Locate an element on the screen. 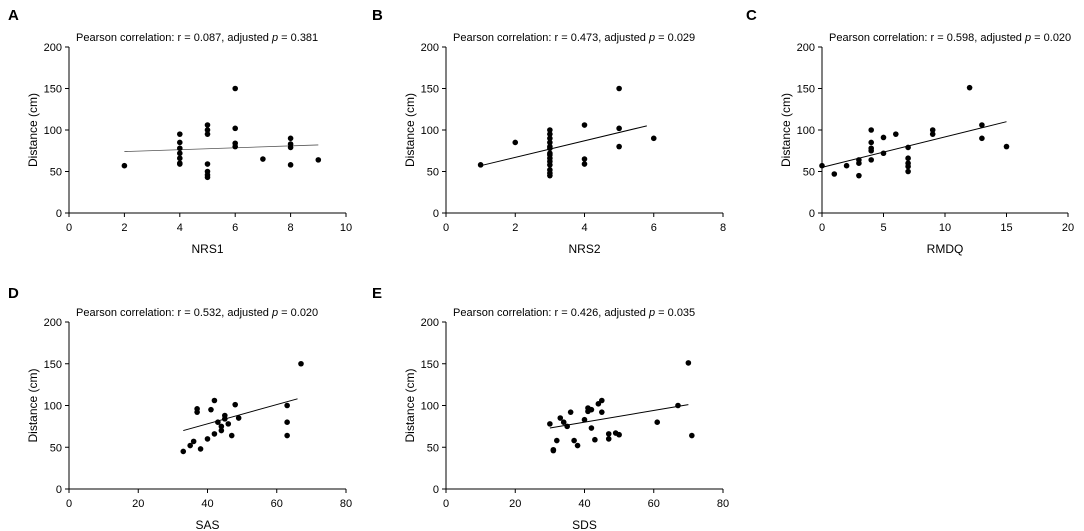 This screenshot has height=531, width=1084. x-tick-label: 6 is located at coordinates (654, 228).